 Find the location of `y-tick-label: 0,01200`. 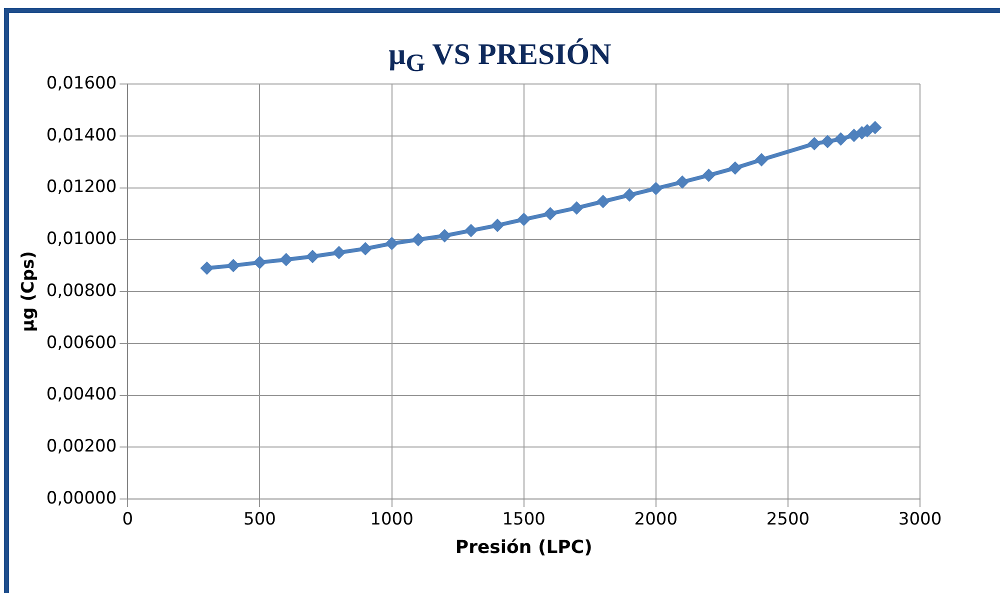

y-tick-label: 0,01200 is located at coordinates (81, 187).